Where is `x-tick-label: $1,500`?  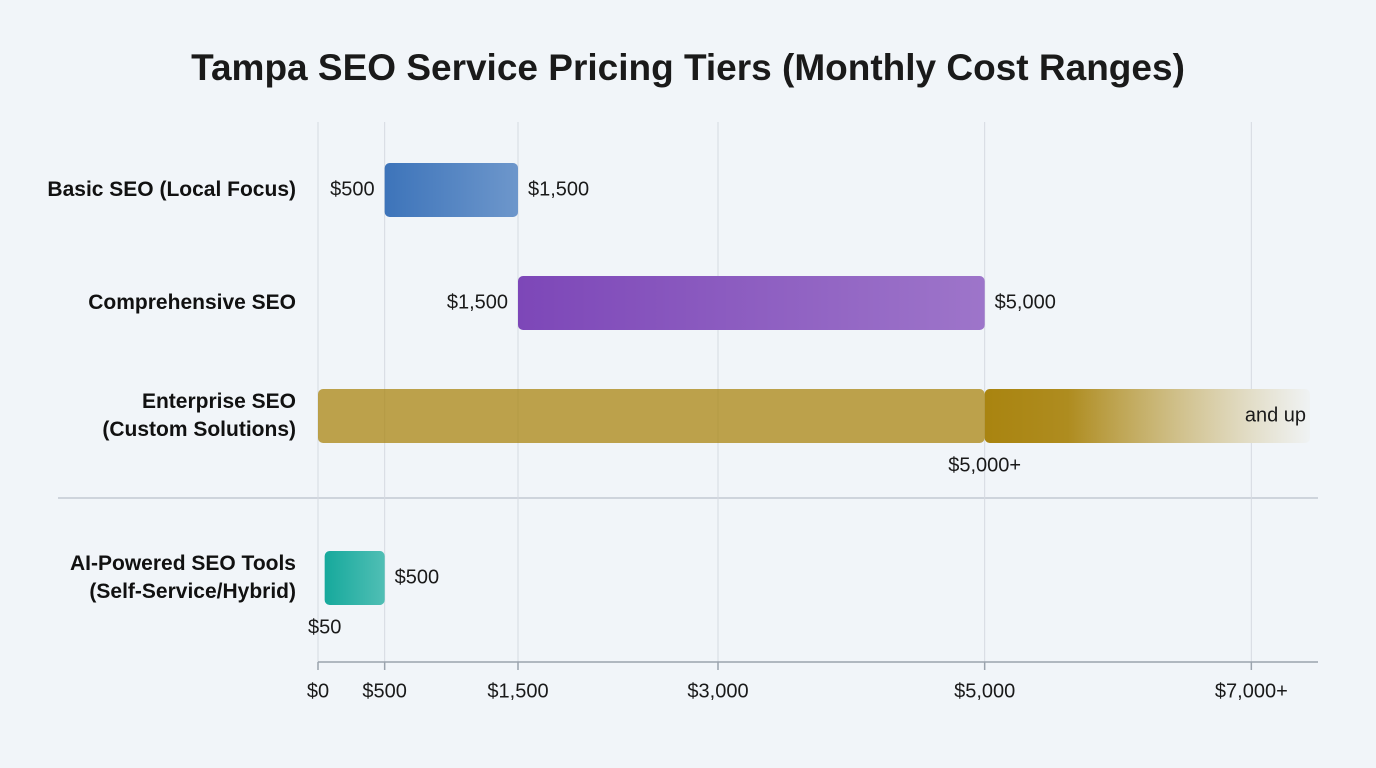 x-tick-label: $1,500 is located at coordinates (517, 691).